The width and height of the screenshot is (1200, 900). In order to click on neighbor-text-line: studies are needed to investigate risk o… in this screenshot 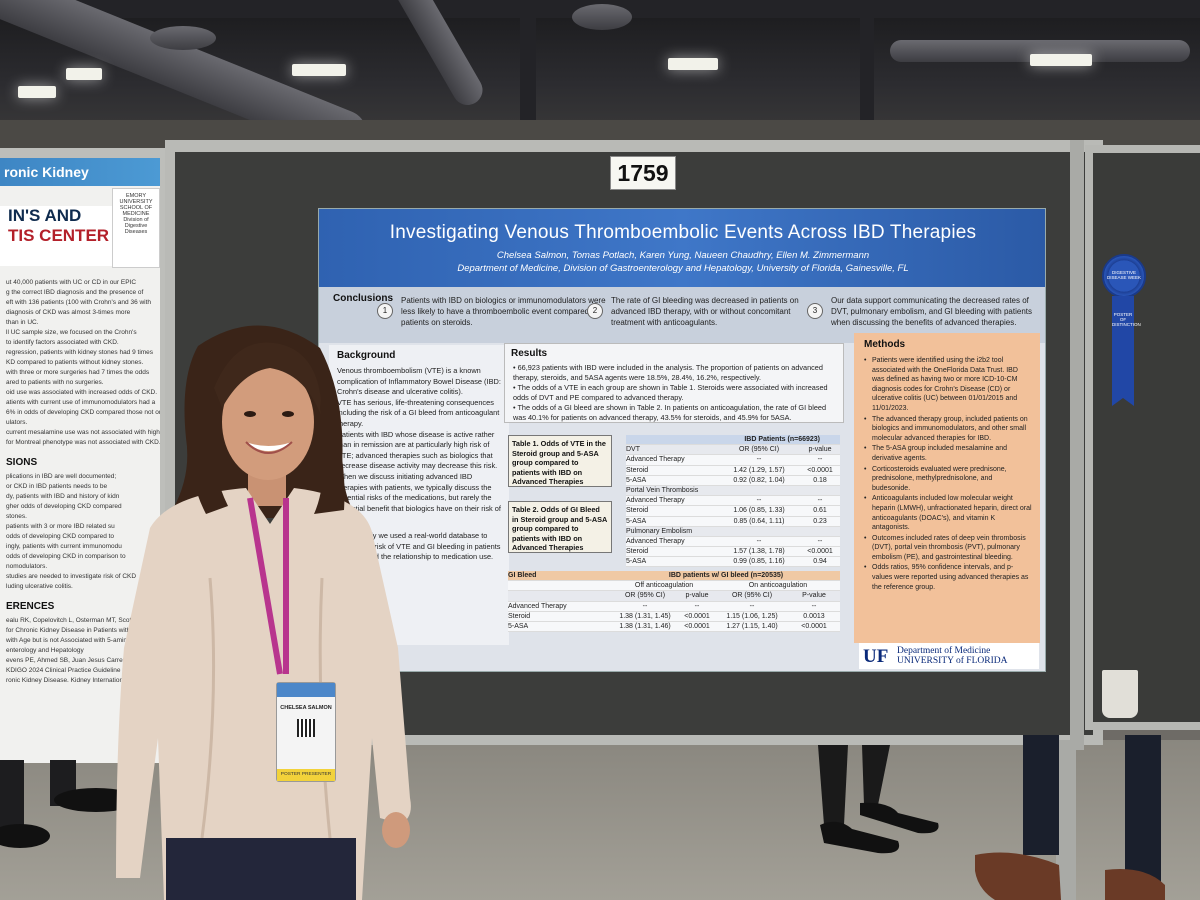, I will do `click(71, 576)`.